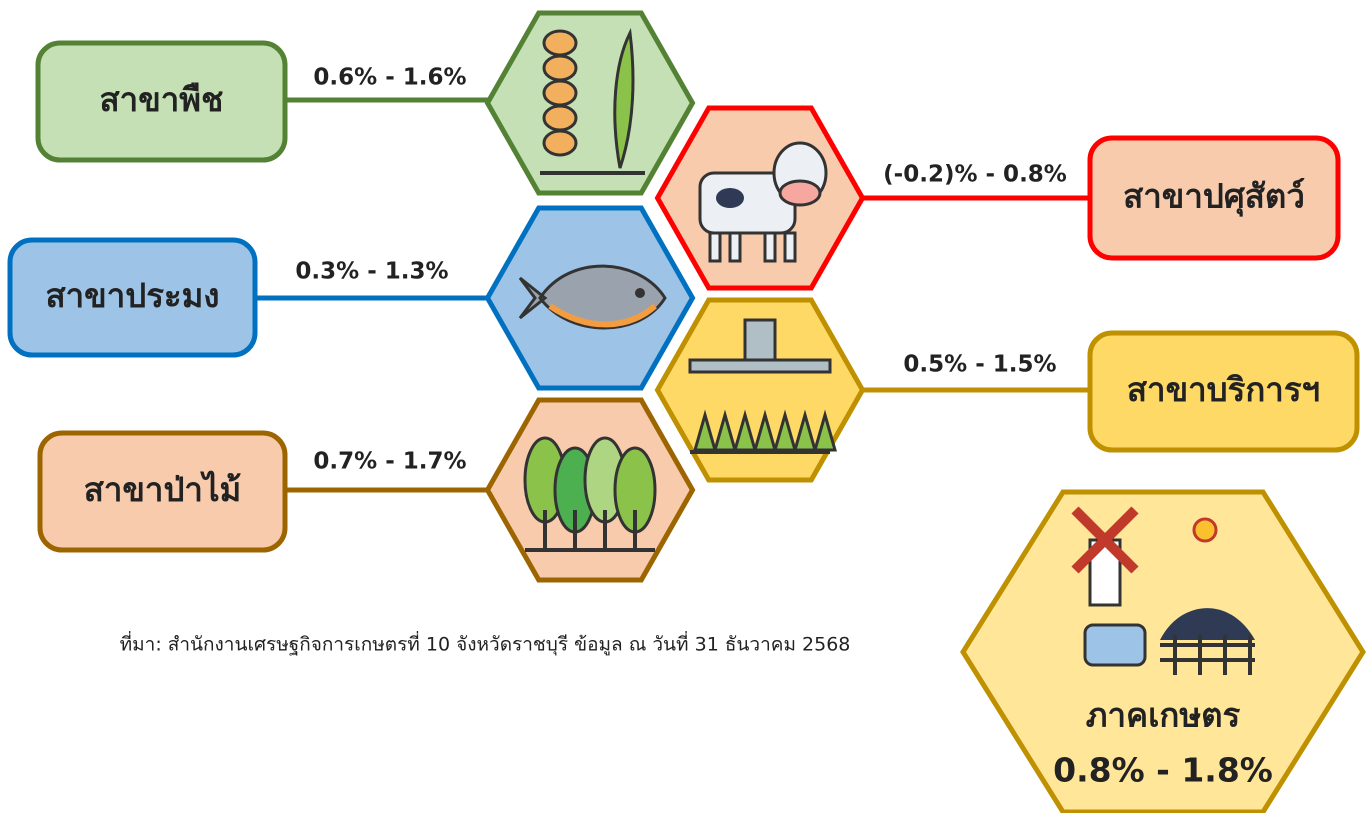 The height and width of the screenshot is (813, 1367). What do you see at coordinates (979, 365) in the screenshot?
I see `sector-range: 0.5% - 1.5%` at bounding box center [979, 365].